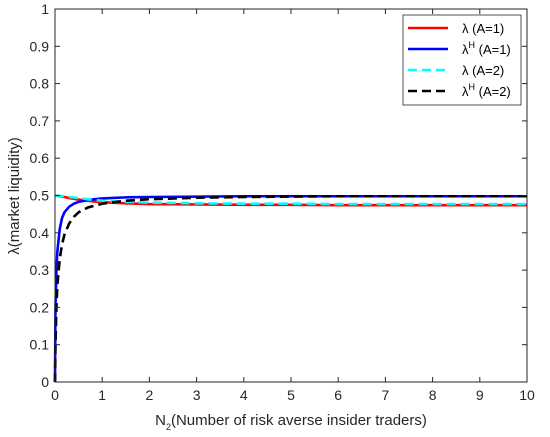  What do you see at coordinates (102, 395) in the screenshot?
I see `x-tick-label: 1` at bounding box center [102, 395].